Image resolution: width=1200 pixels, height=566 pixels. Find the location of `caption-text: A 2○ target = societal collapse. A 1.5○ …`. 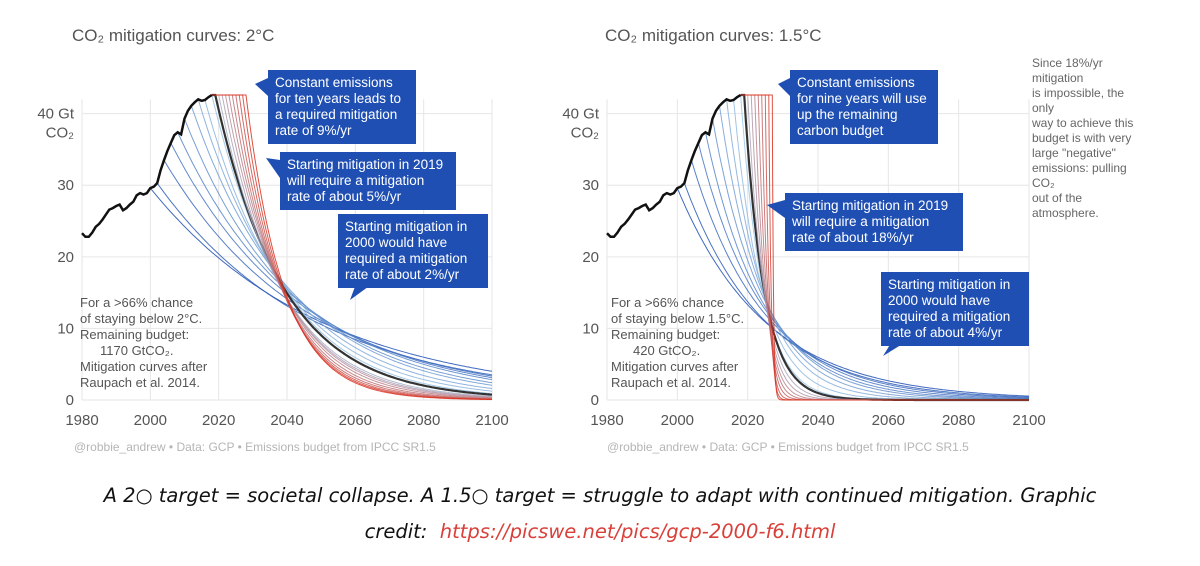

caption-text: A 2○ target = societal collapse. A 1.5○ … is located at coordinates (600, 495).